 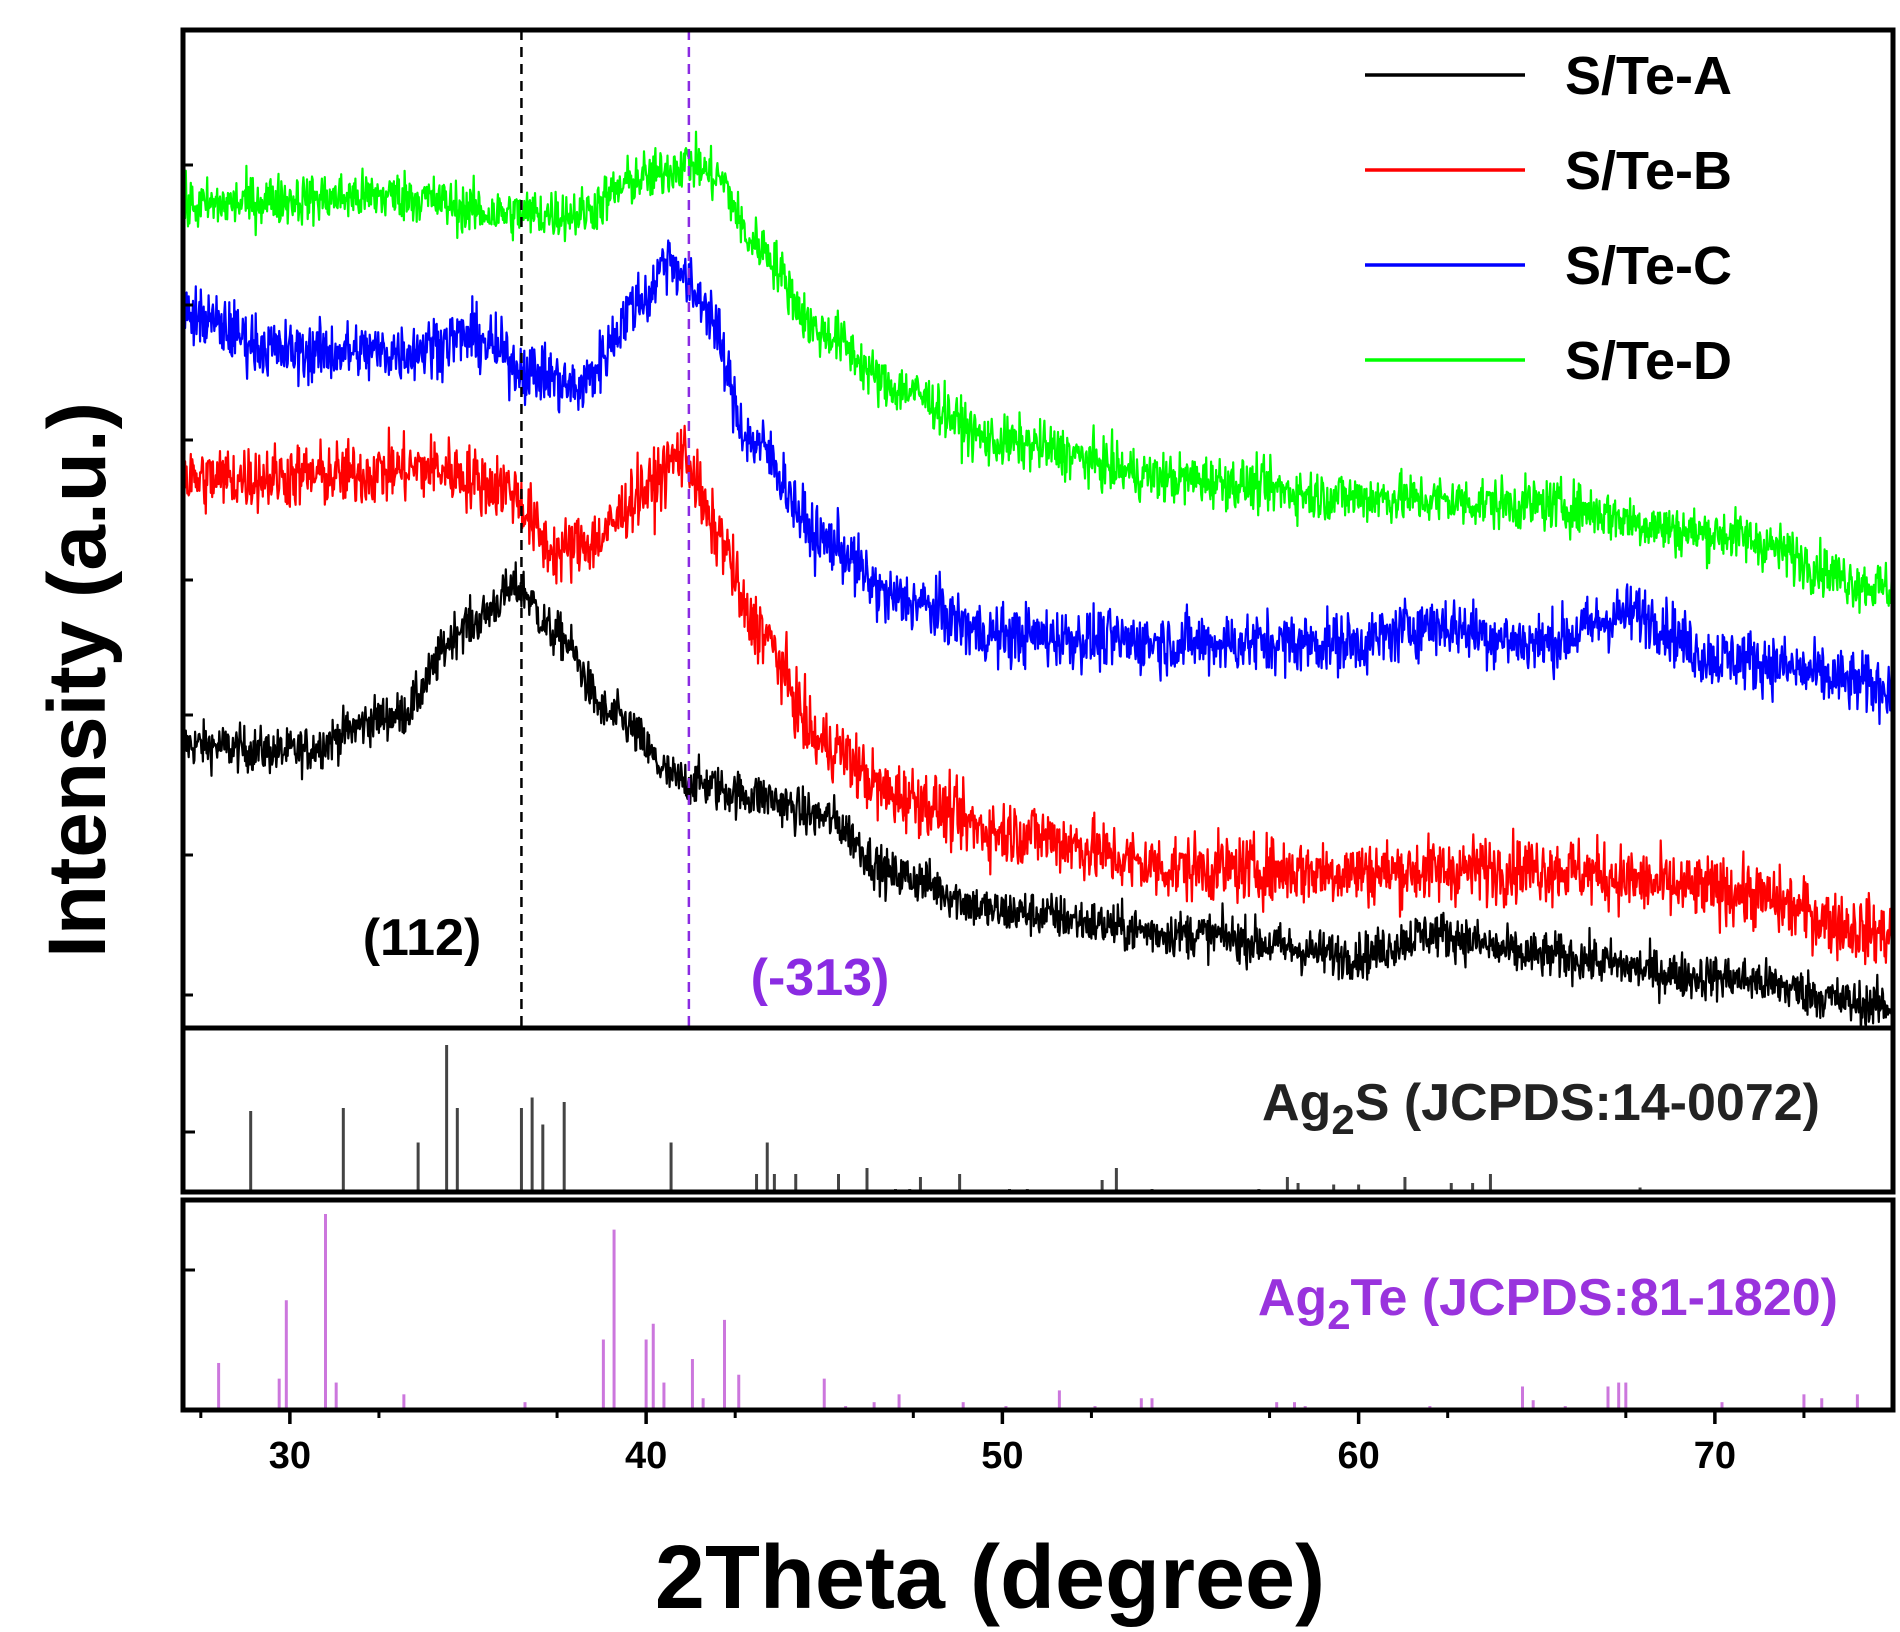 What do you see at coordinates (422, 938) in the screenshot?
I see `annotation-label-112: (112)` at bounding box center [422, 938].